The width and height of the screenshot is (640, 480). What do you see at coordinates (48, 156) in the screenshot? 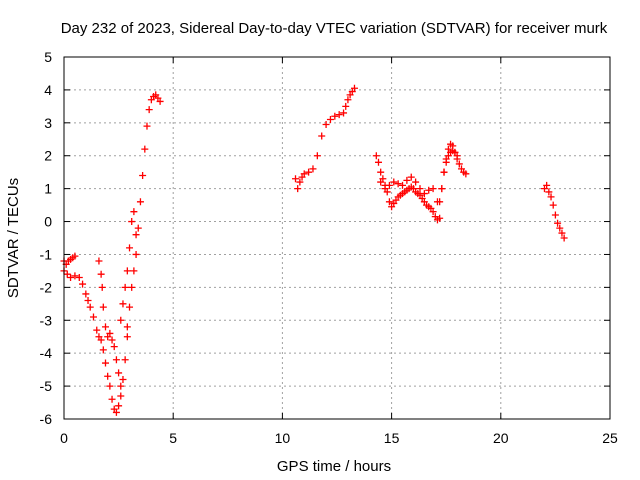
I see `y-tick-label: 2` at bounding box center [48, 156].